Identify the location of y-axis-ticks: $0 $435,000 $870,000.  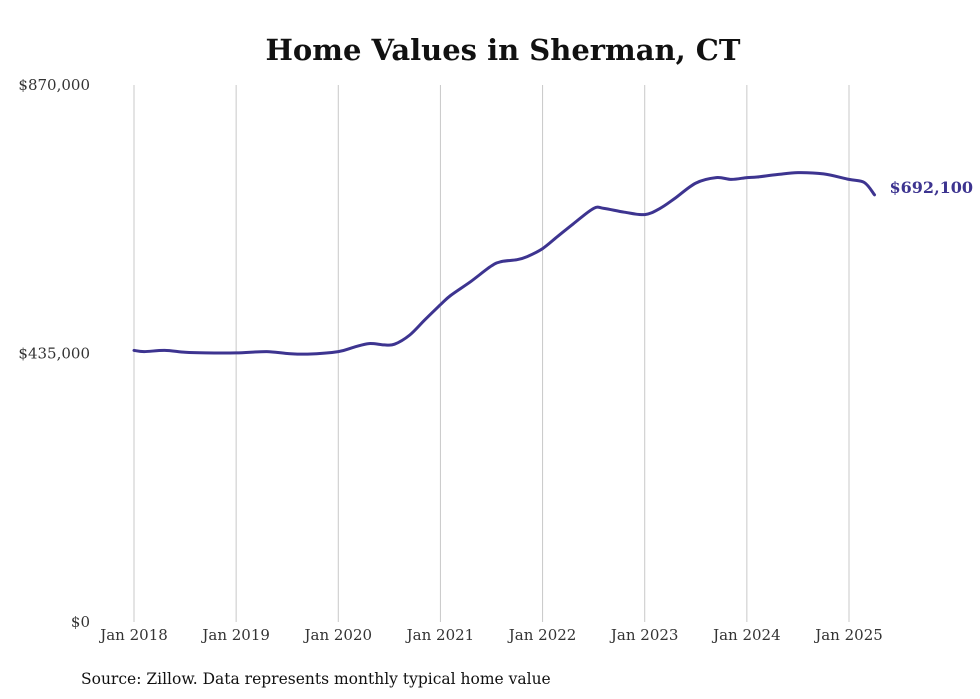
(54, 353).